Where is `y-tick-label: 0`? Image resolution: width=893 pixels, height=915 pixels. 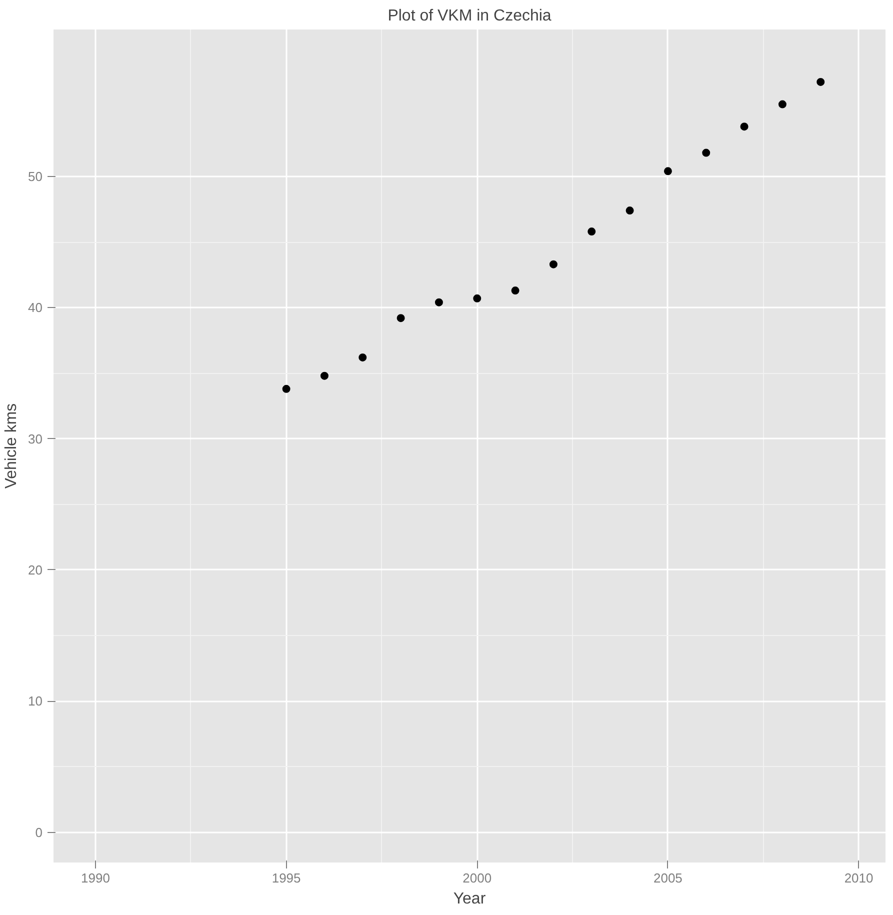 y-tick-label: 0 is located at coordinates (39, 832).